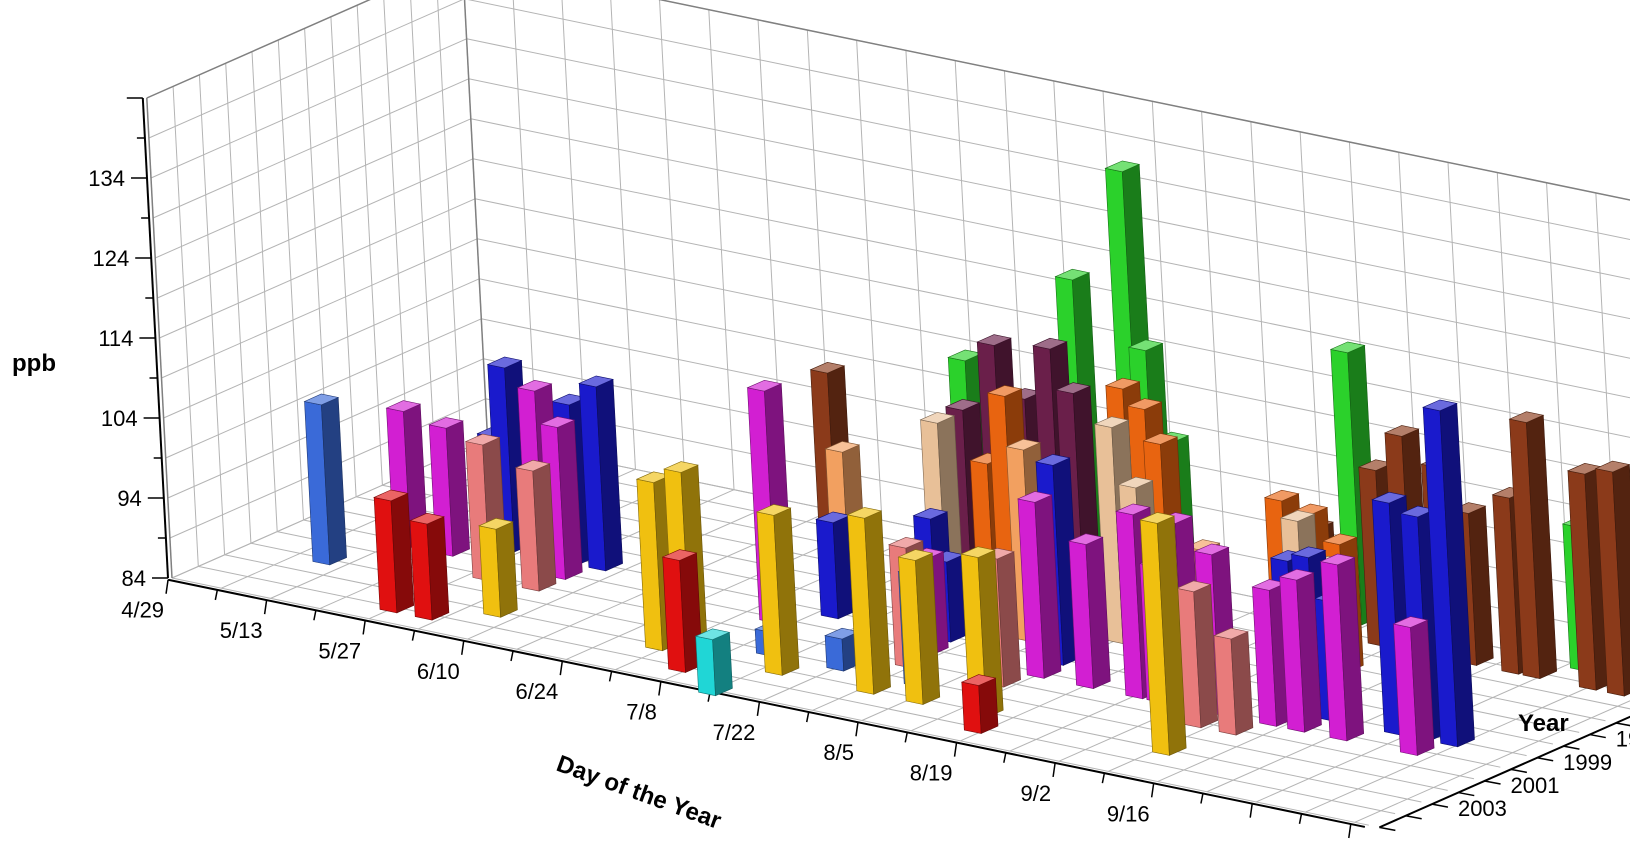  I want to click on z-tick-label: 124, so click(110, 258).